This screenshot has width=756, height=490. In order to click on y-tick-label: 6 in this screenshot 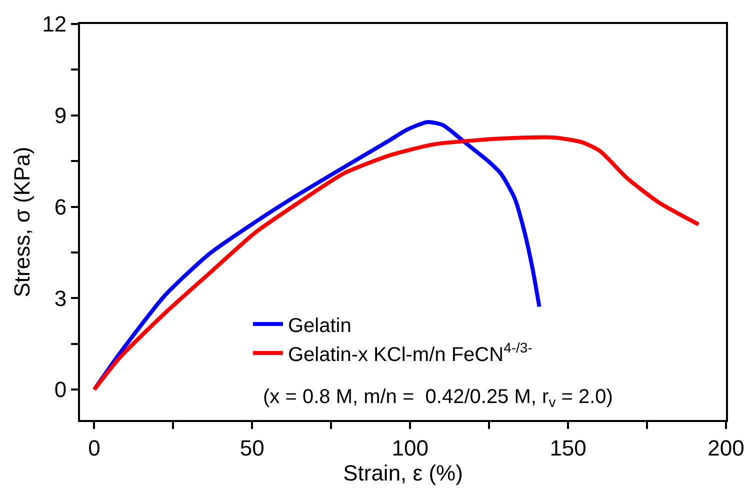, I will do `click(60, 207)`.